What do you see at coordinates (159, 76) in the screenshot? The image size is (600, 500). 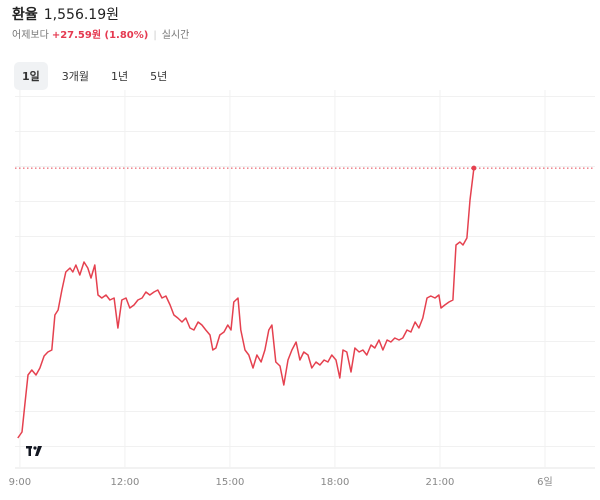 I see `tab: 5년` at bounding box center [159, 76].